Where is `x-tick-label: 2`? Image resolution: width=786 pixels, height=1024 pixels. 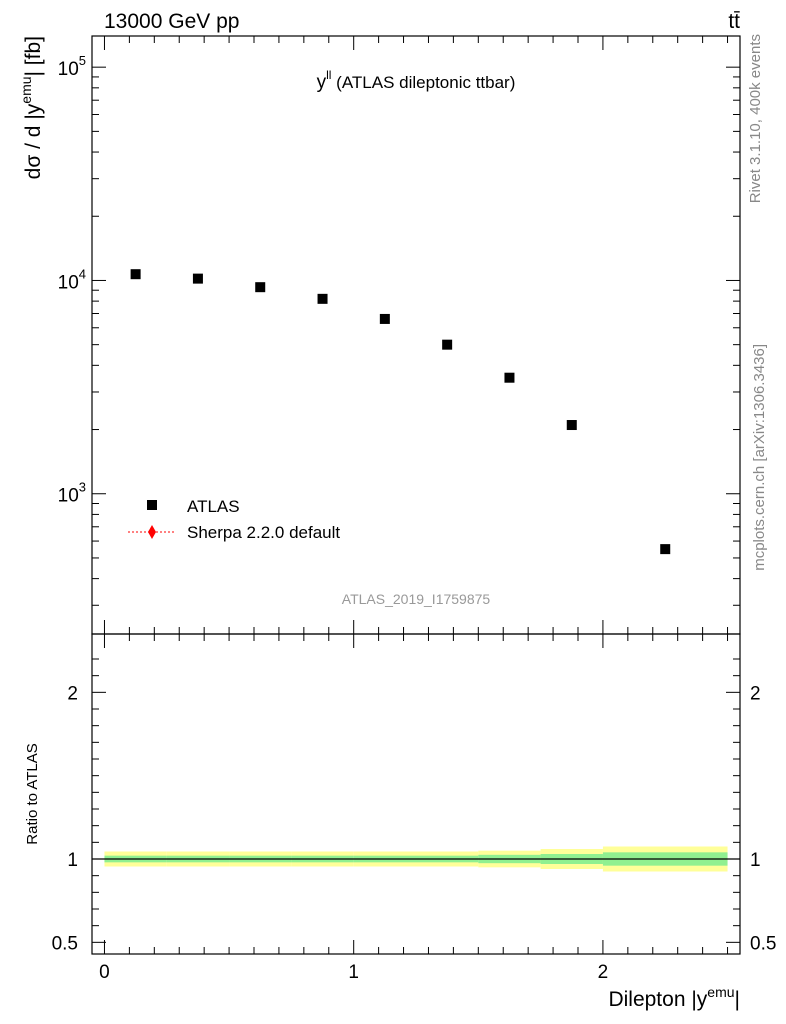
x-tick-label: 2 is located at coordinates (603, 972).